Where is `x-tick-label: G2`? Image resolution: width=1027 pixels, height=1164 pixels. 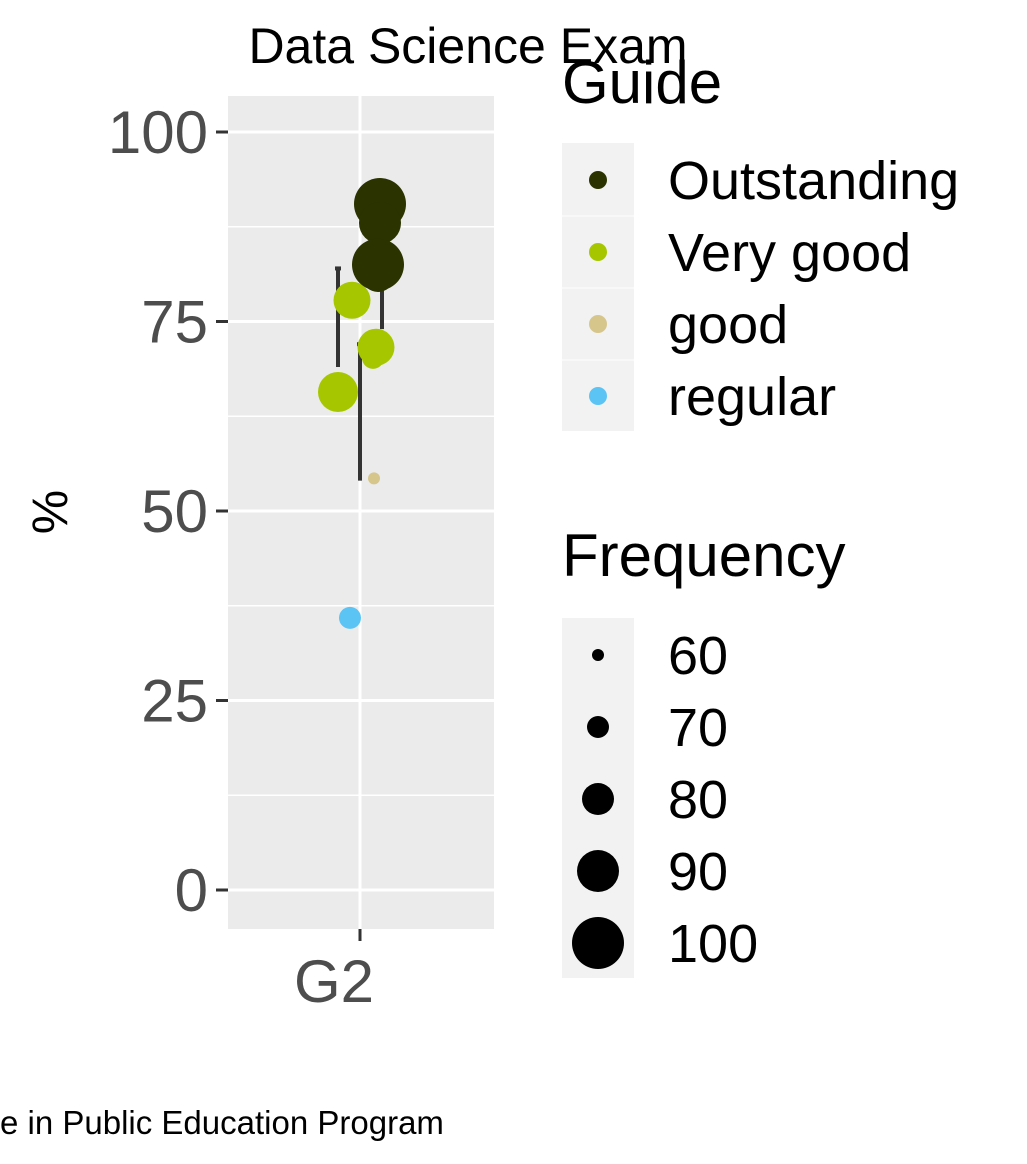
x-tick-label: G2 is located at coordinates (334, 981).